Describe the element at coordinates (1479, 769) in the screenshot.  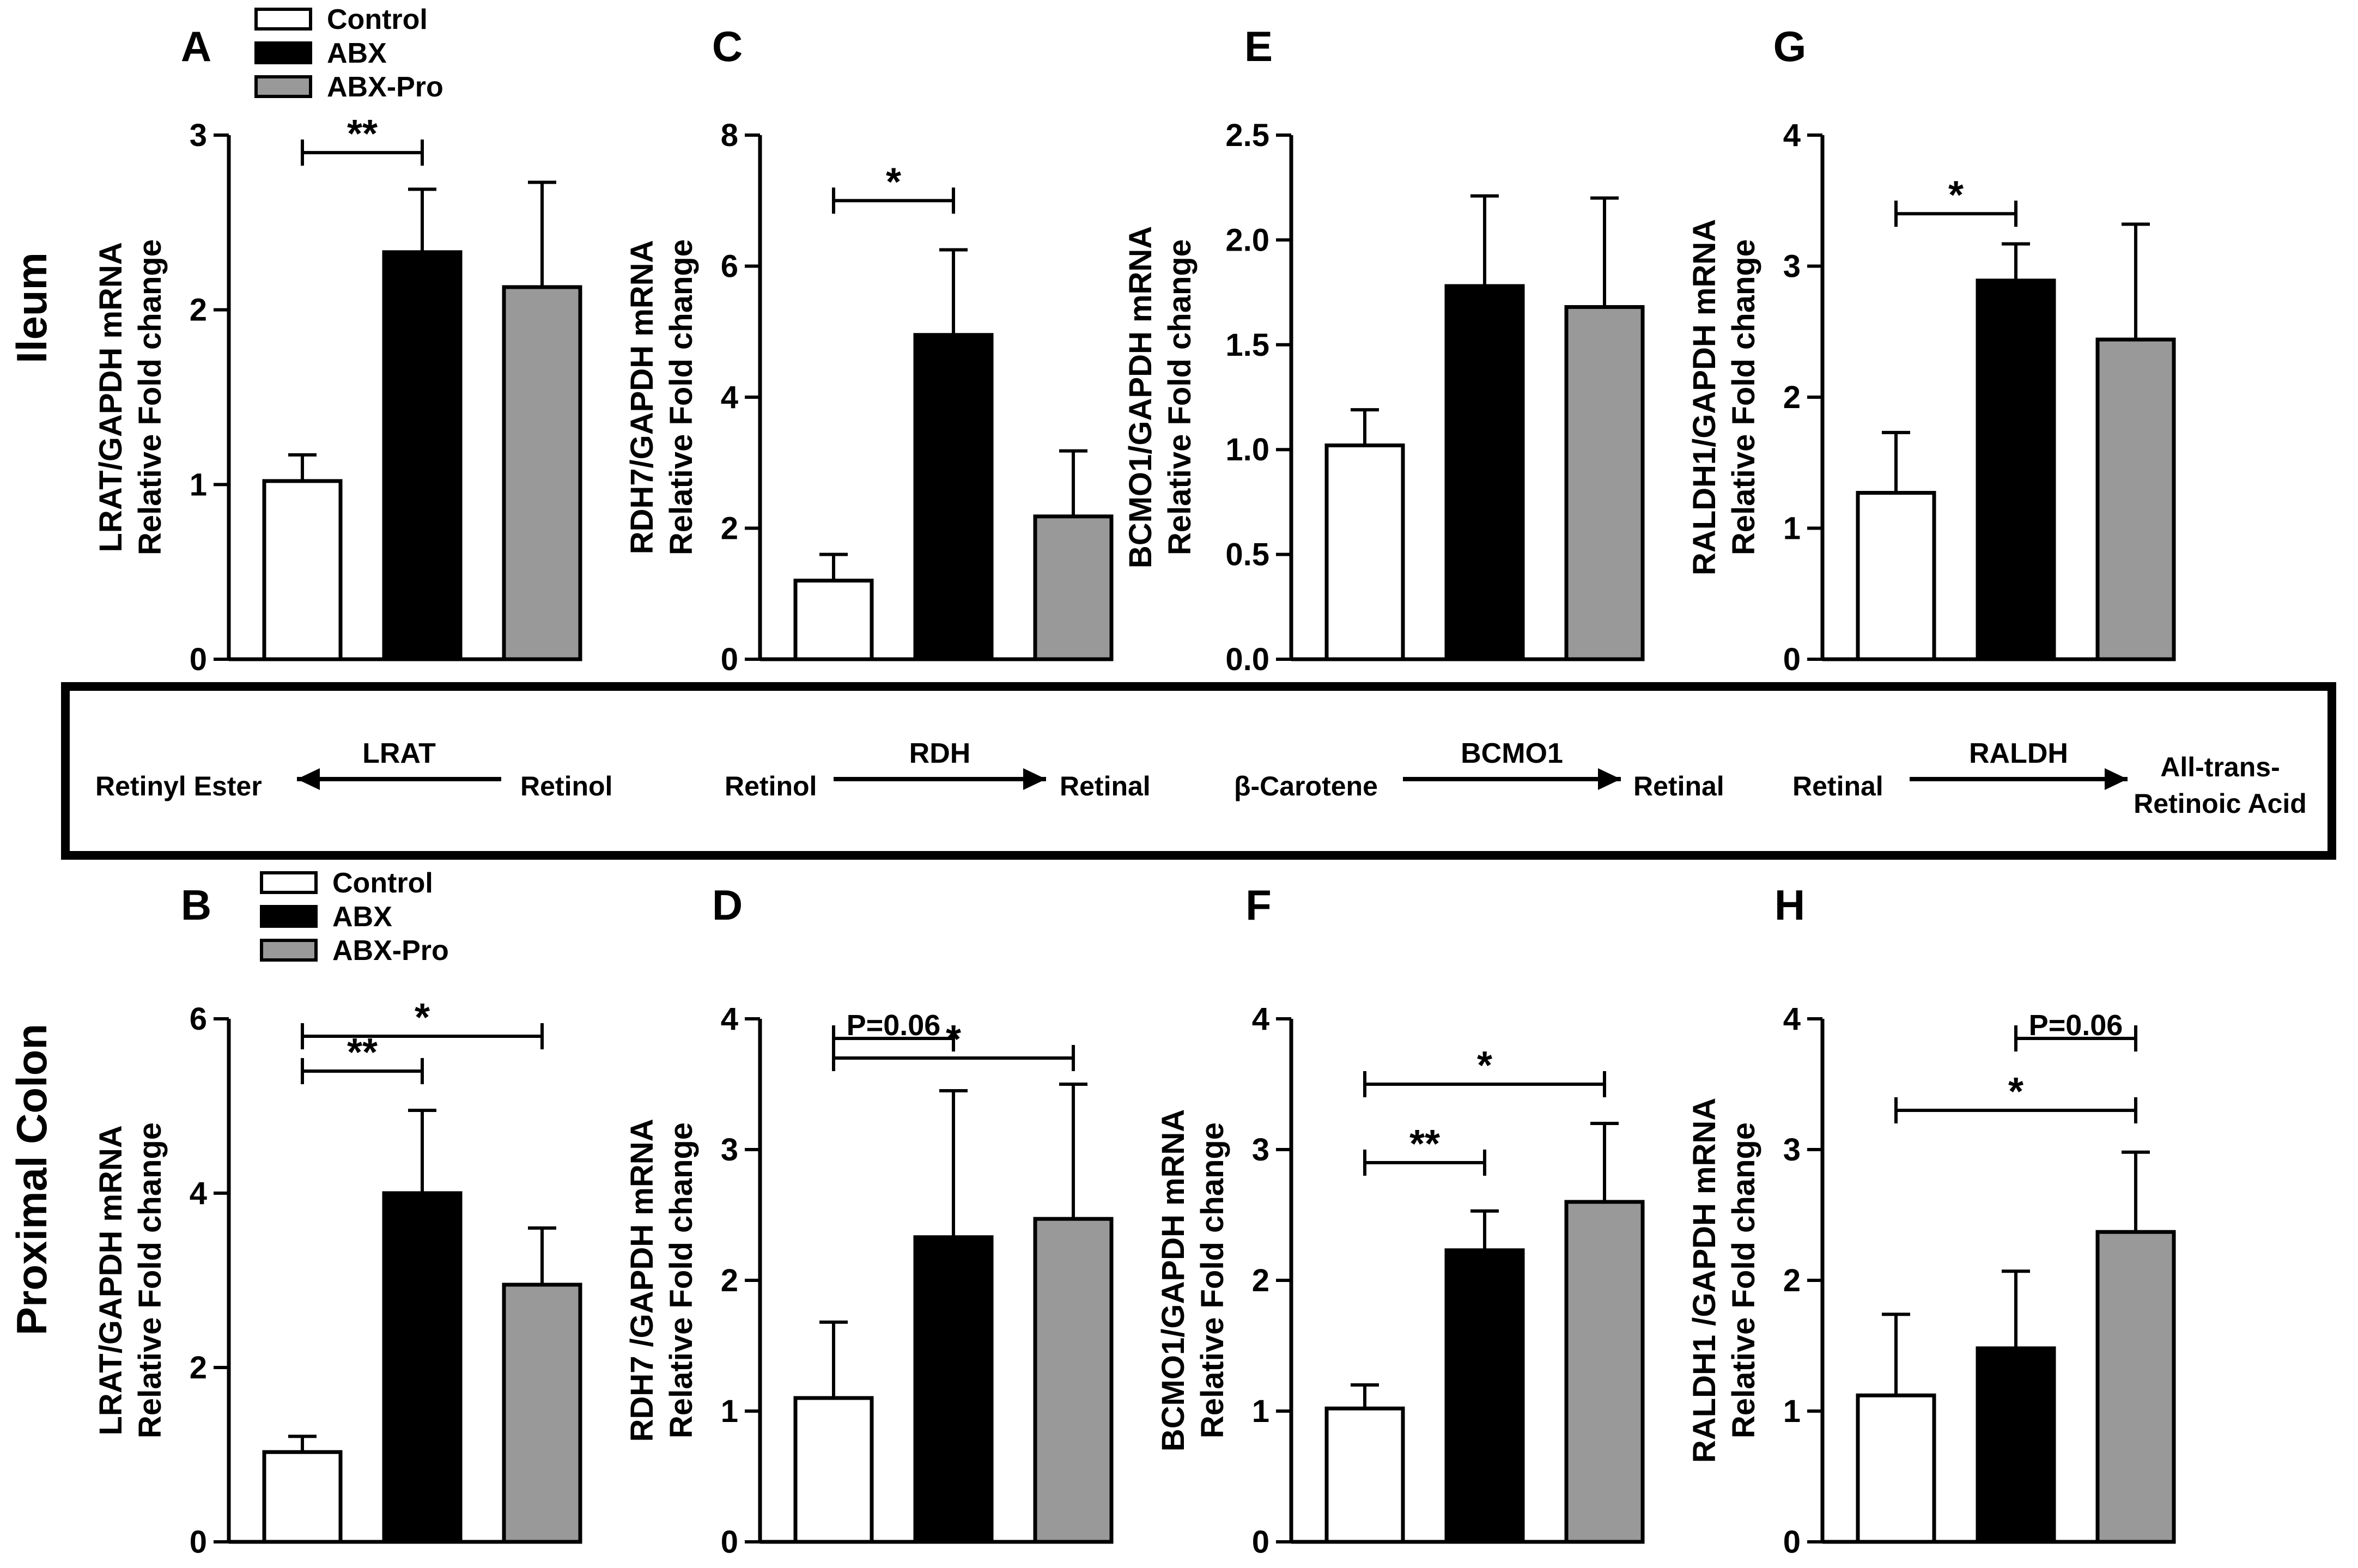
I see `pathway-step-bcmo1: BCMO1 β-Carotene Retinal` at that location.